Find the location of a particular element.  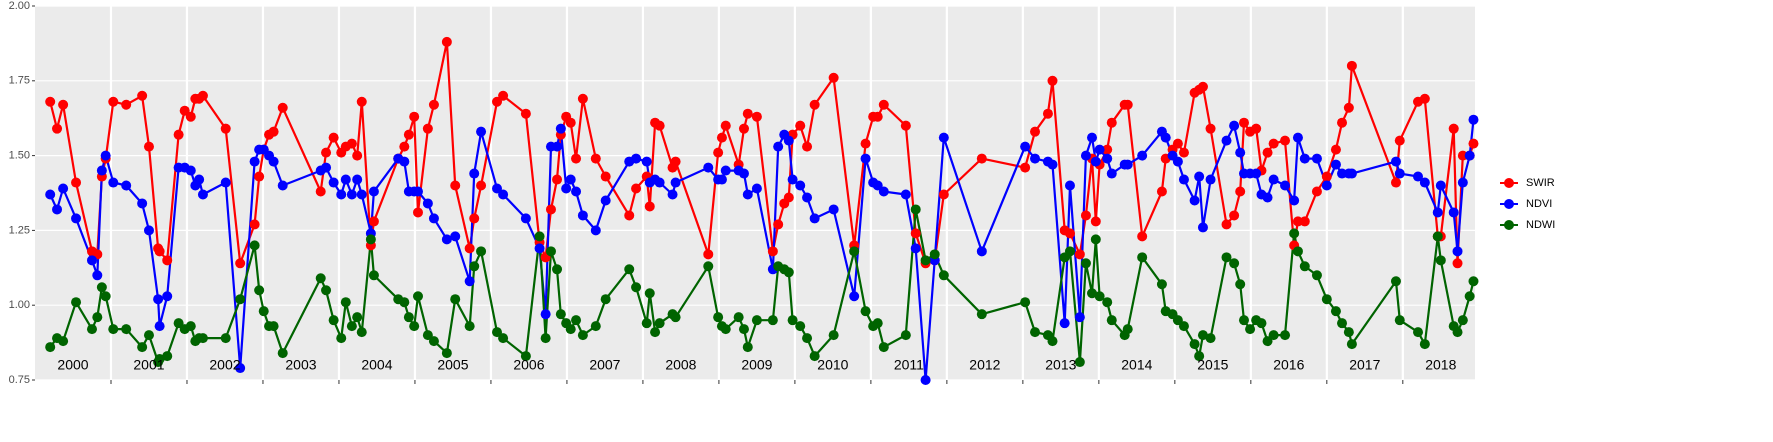

x-tick-label: 2004 is located at coordinates (376, 365).